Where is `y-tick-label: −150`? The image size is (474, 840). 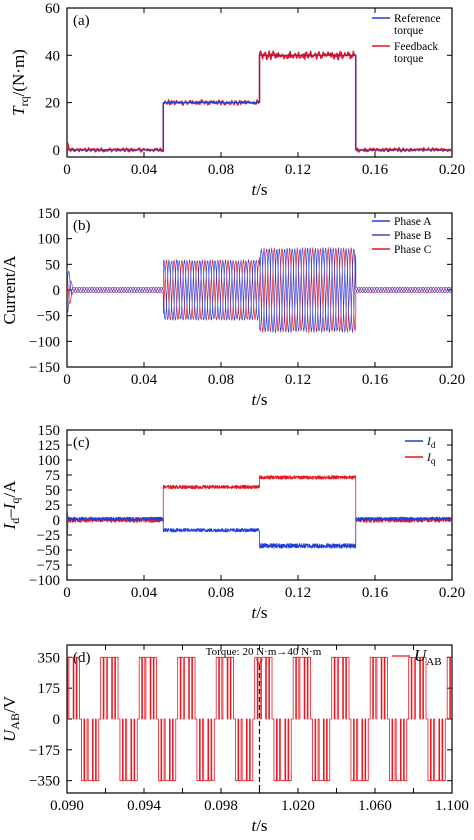 y-tick-label: −150 is located at coordinates (44, 368).